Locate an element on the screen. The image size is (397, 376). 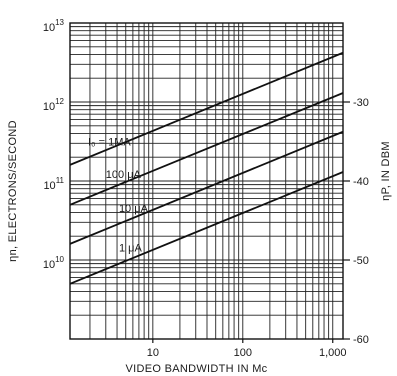
y2-tick-label: -50 is located at coordinates (361, 261).